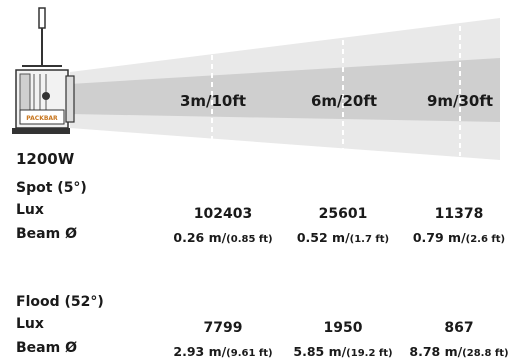 This screenshot has width=526, height=362. Describe the element at coordinates (459, 351) in the screenshot. I see `flood-beam-value-3: 8.78 m/(28.8 ft)` at that location.